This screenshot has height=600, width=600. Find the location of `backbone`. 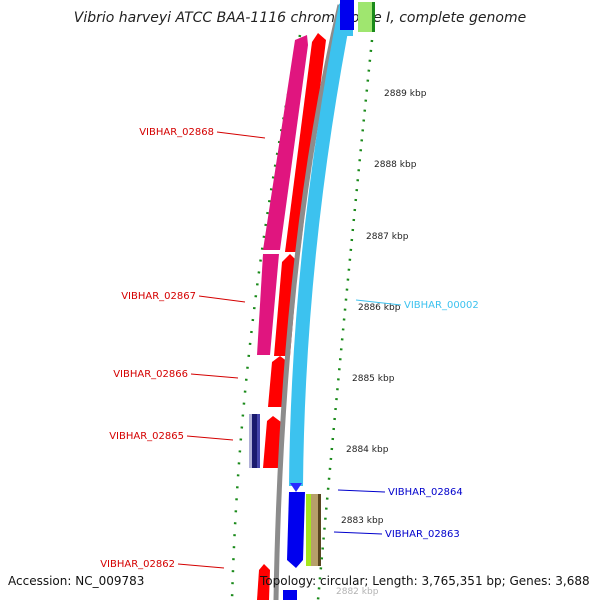

backbone is located at coordinates (308, 302).